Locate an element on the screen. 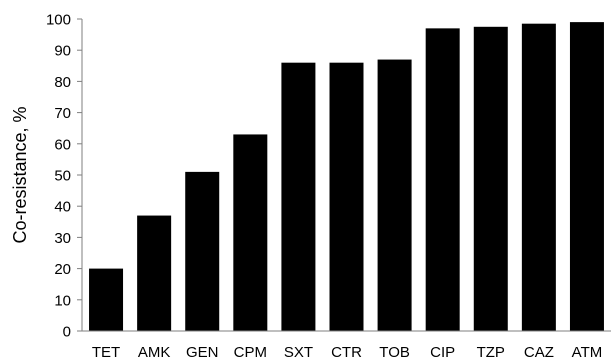 This screenshot has width=615, height=362. x-tick-label-tob: TOB is located at coordinates (394, 352).